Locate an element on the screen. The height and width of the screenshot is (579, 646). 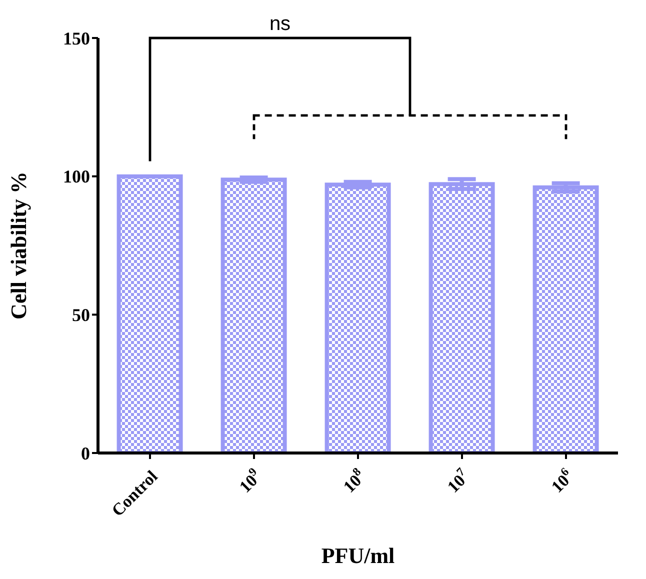
x-axis-title: PFU/ml is located at coordinates (358, 555).